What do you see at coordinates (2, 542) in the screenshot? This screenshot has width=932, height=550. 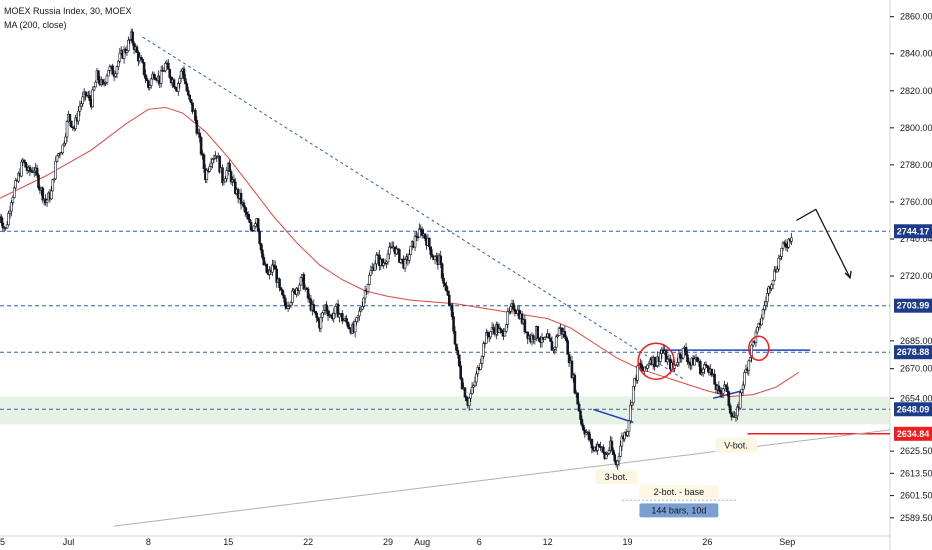 I see `x-tick-label: 25` at bounding box center [2, 542].